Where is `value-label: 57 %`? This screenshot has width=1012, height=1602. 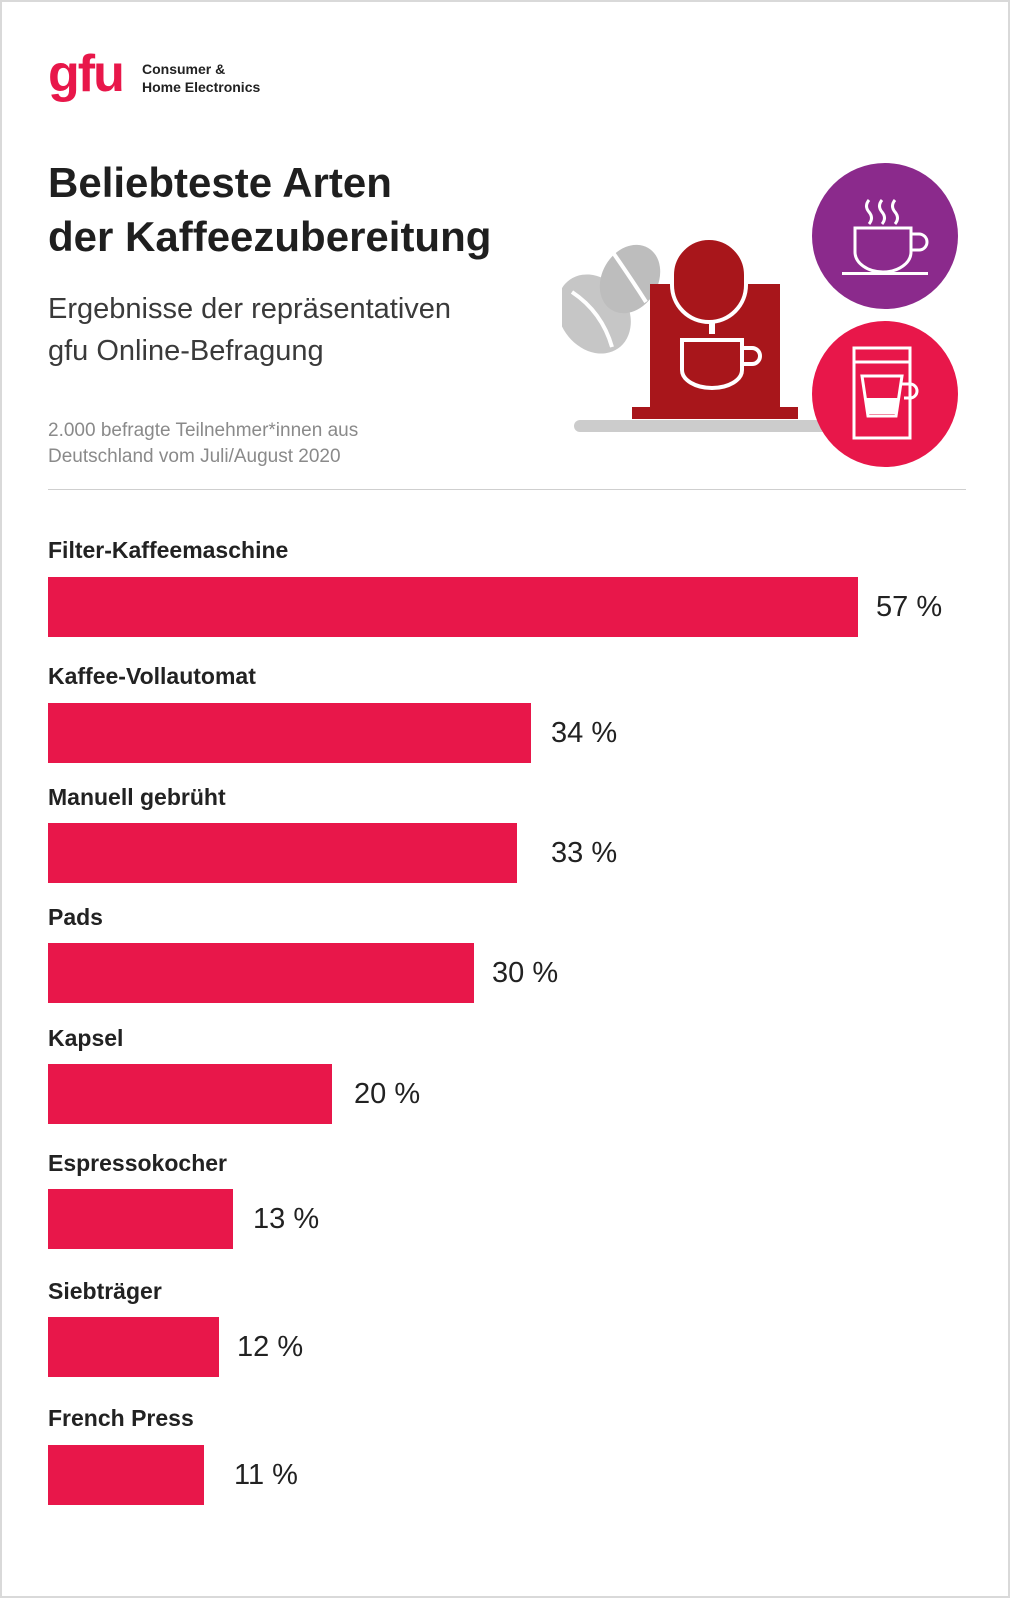 value-label: 57 % is located at coordinates (909, 607).